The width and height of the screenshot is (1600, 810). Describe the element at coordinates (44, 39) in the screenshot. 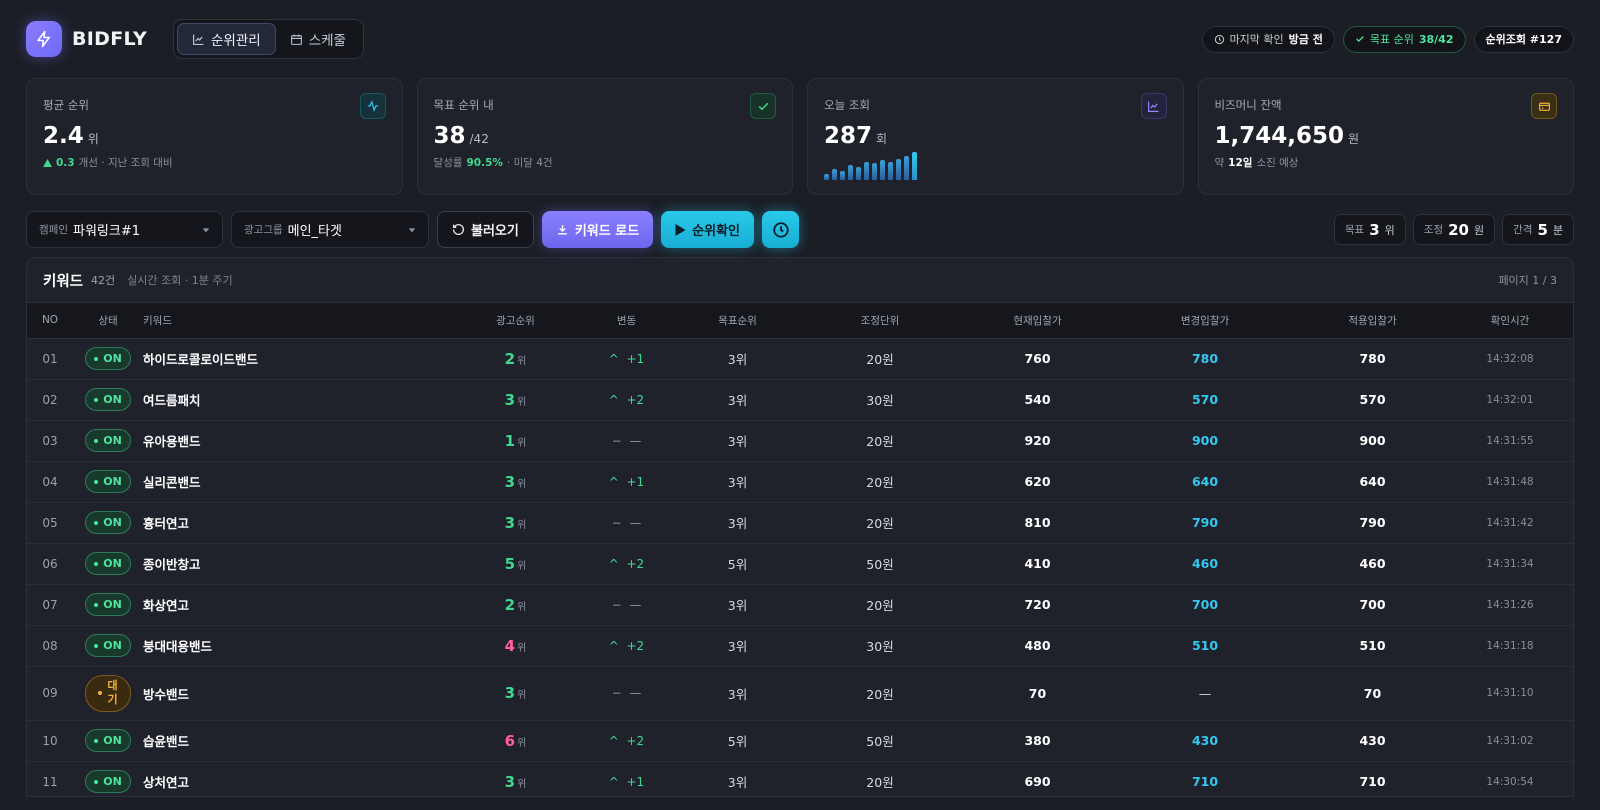

I see `lightning-logo-icon` at that location.